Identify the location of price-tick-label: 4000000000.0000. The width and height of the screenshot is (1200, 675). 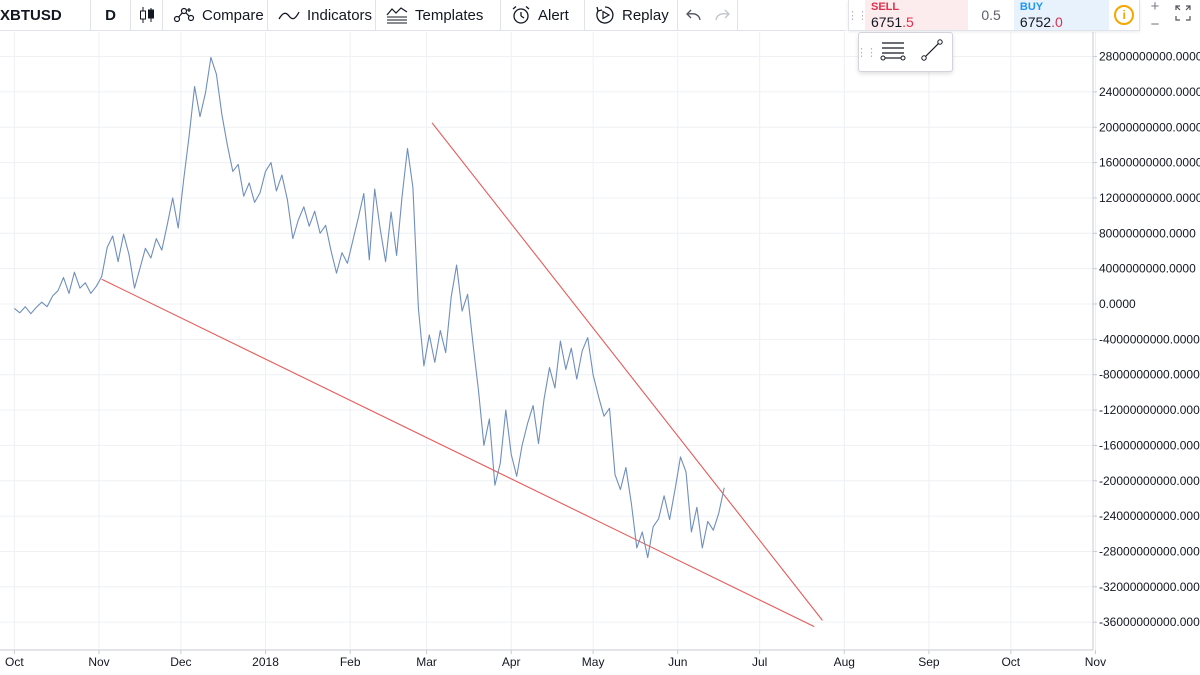
(1147, 269).